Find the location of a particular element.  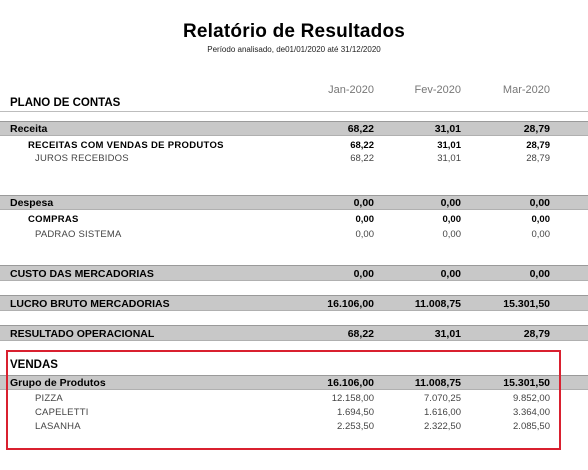

product-row: LASANHA 2.253,50 2.322,50 2.085,50 is located at coordinates (294, 427).